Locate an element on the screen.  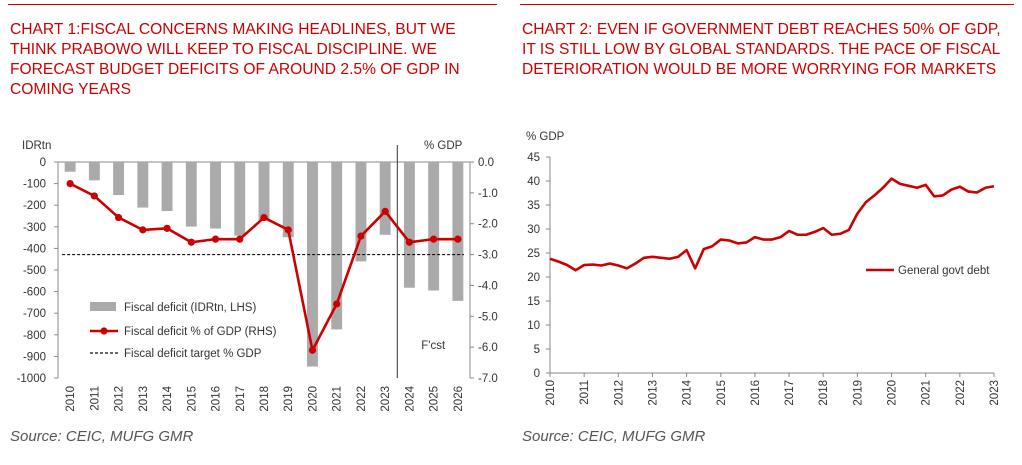
chart2-y-label: % GDP is located at coordinates (545, 137).